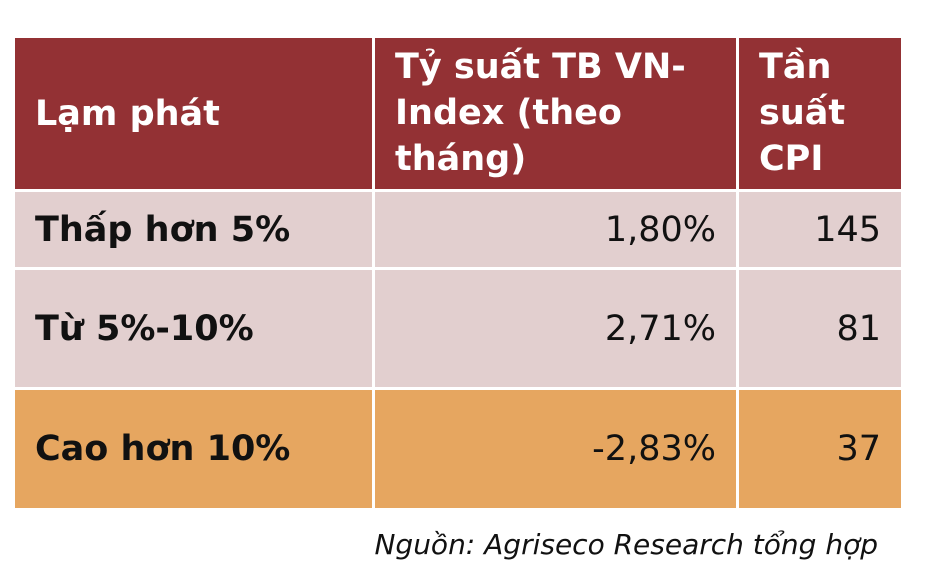  I want to click on header-cell-inflation: Lạm phát, so click(195, 115).